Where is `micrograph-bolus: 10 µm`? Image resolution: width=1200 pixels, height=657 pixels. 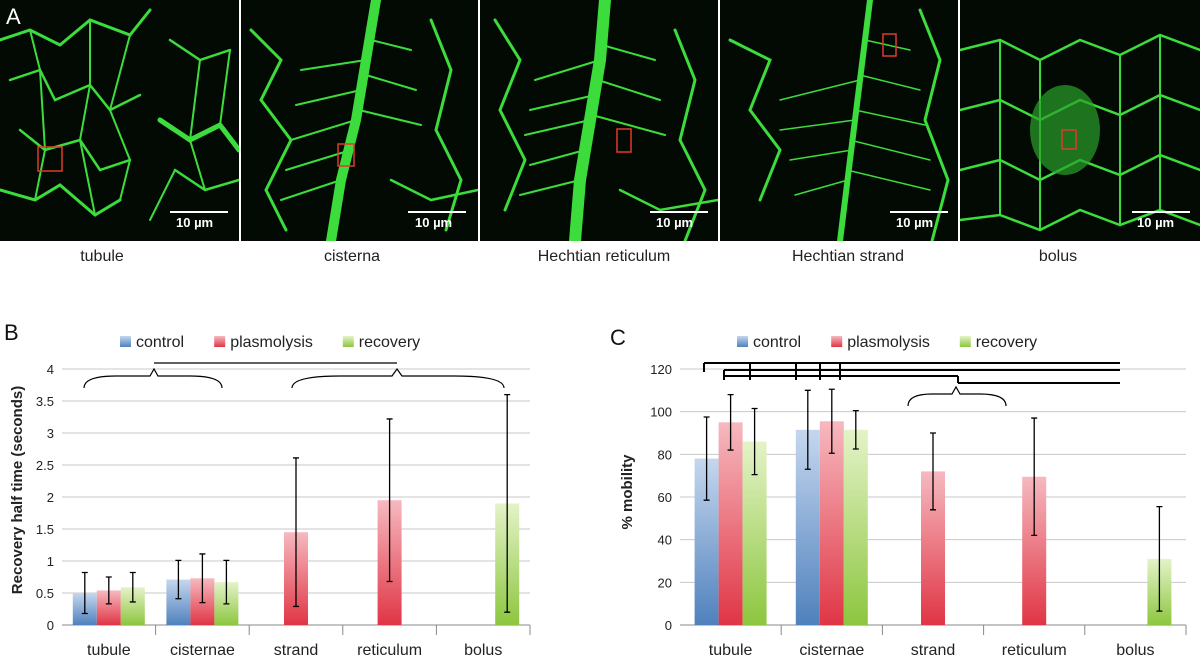
micrograph-bolus: 10 µm is located at coordinates (1080, 120).